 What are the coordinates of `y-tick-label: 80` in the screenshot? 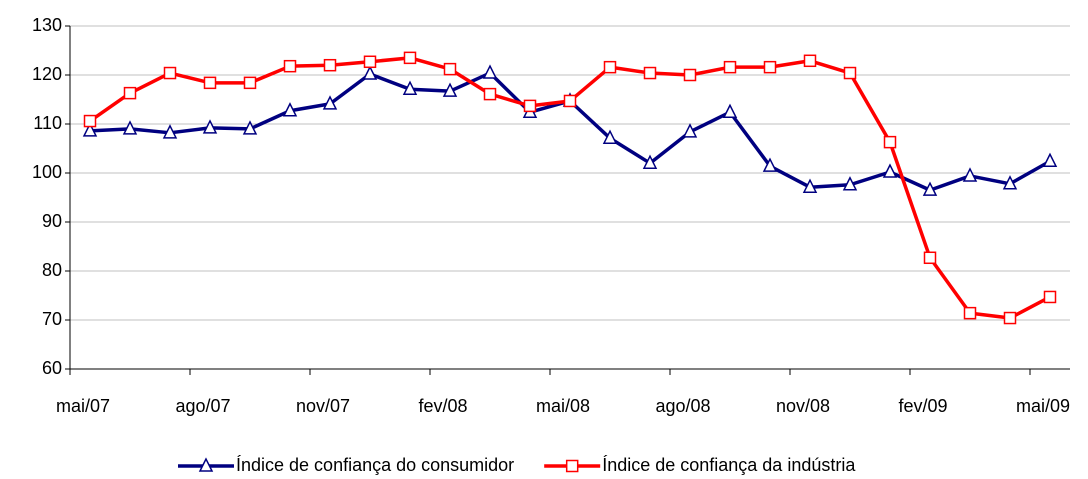 It's located at (52, 270).